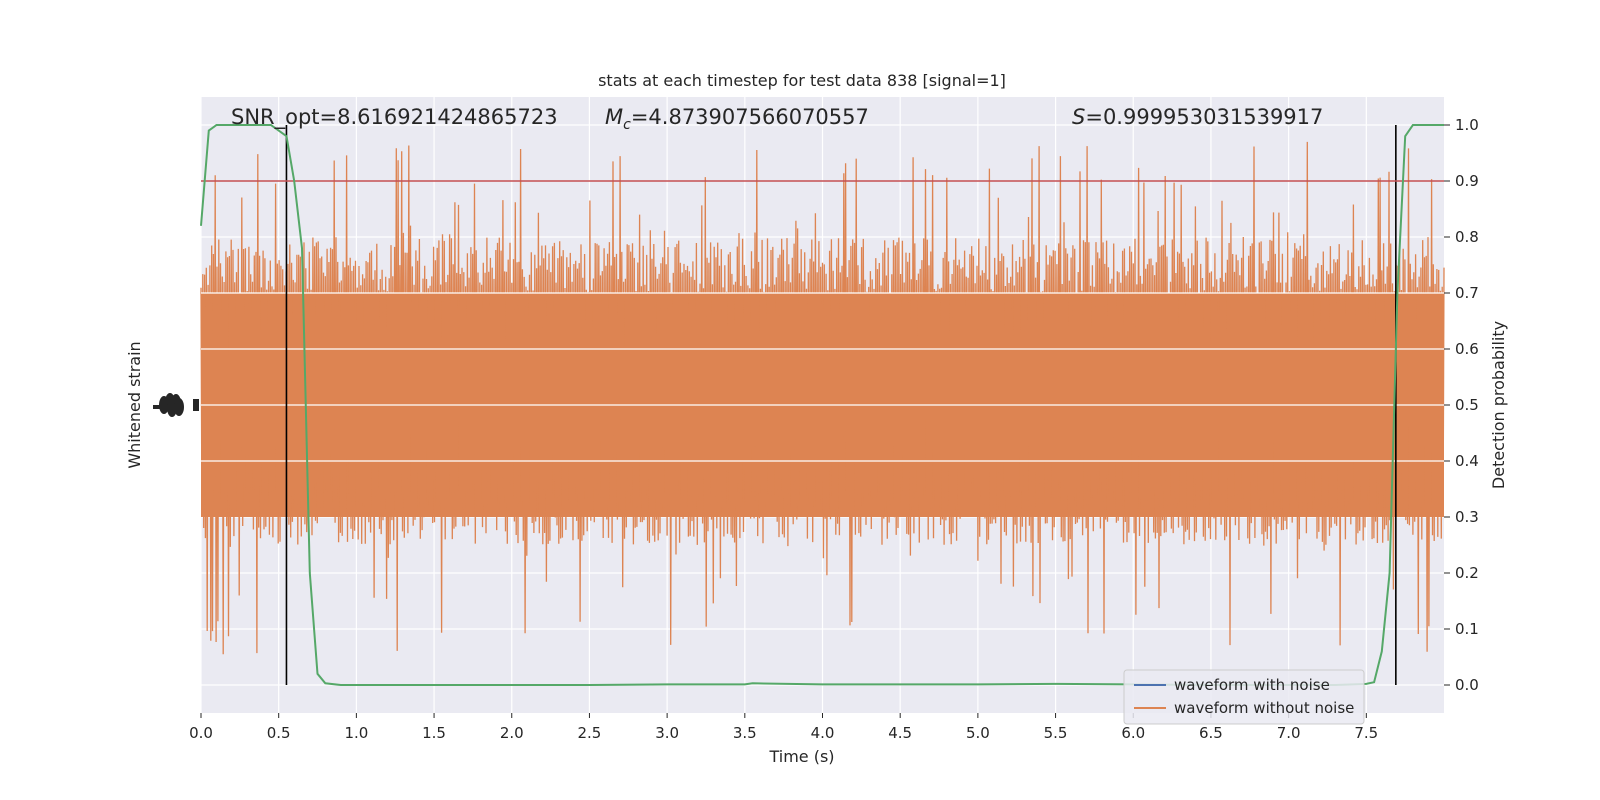 The image size is (1600, 800). What do you see at coordinates (823, 733) in the screenshot?
I see `x-tick-label: 4.0` at bounding box center [823, 733].